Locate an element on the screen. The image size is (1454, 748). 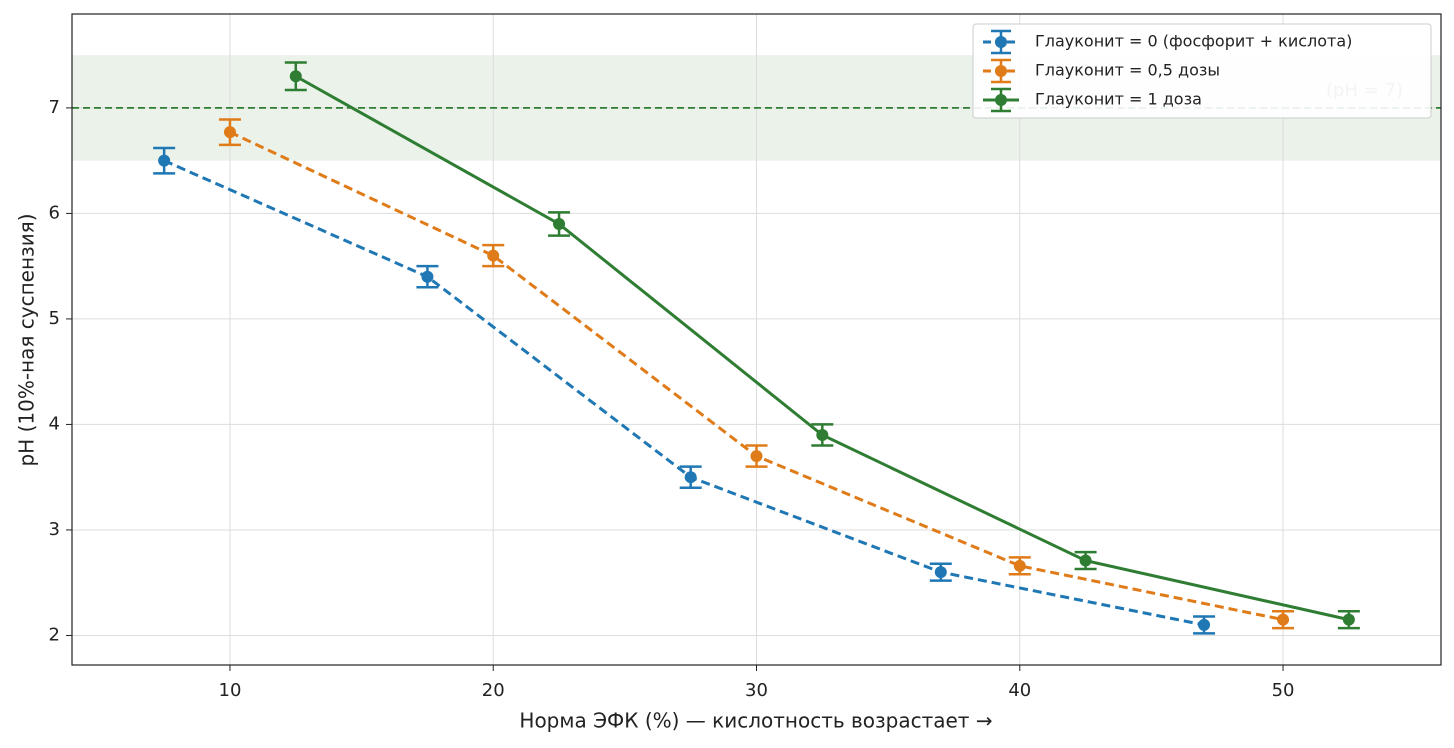
legend-label: Глауконит = 0,5 дозы is located at coordinates (1127, 70).